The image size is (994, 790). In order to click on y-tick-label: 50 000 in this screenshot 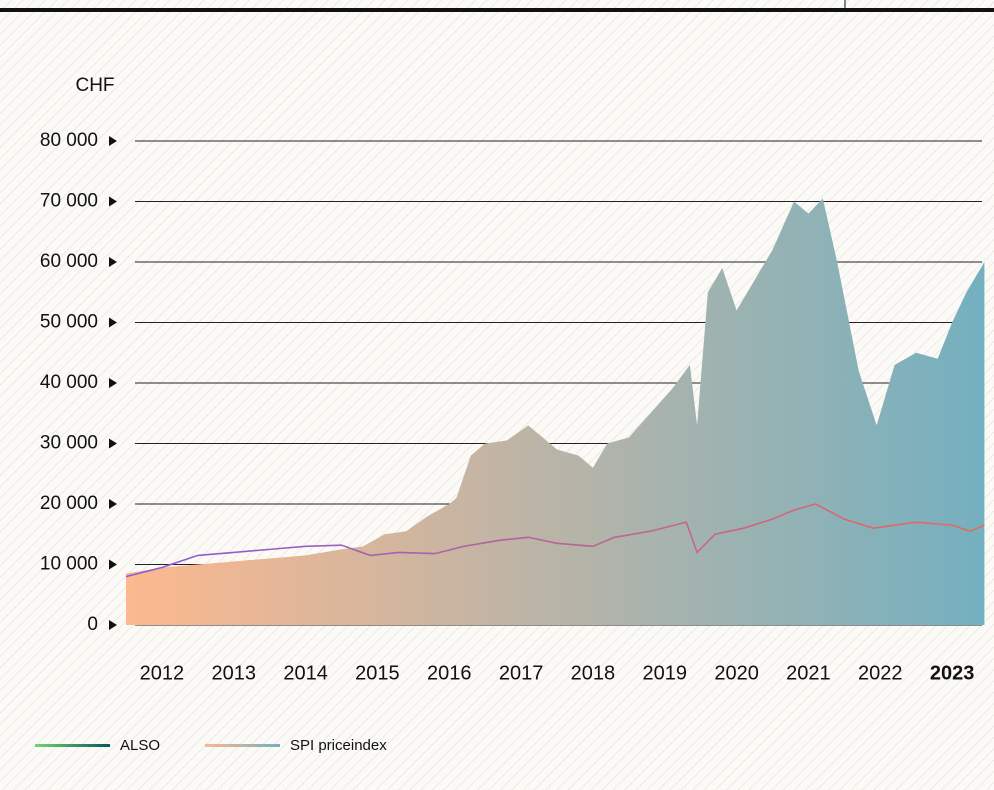, I will do `click(69, 322)`.